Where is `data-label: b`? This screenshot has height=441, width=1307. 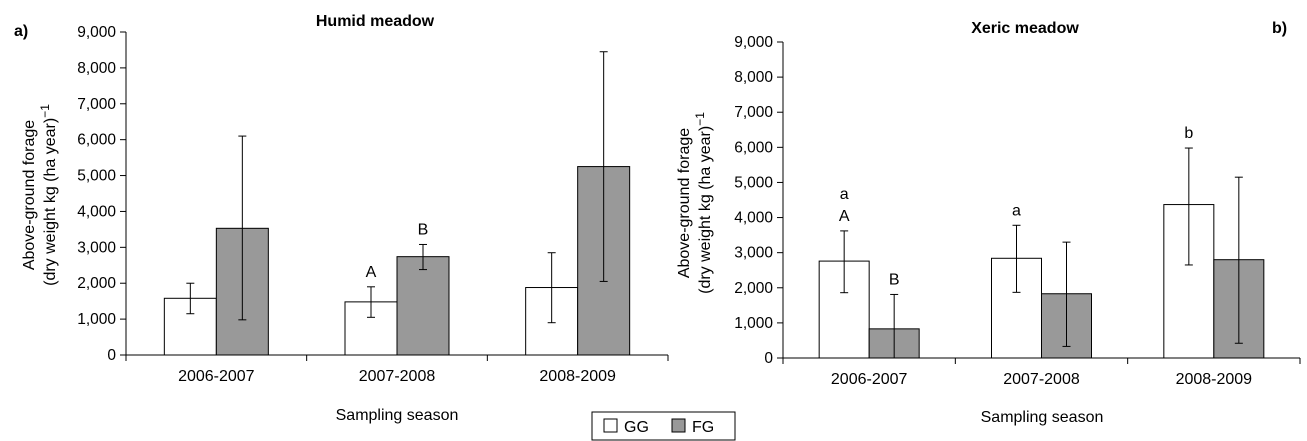 data-label: b is located at coordinates (1188, 133).